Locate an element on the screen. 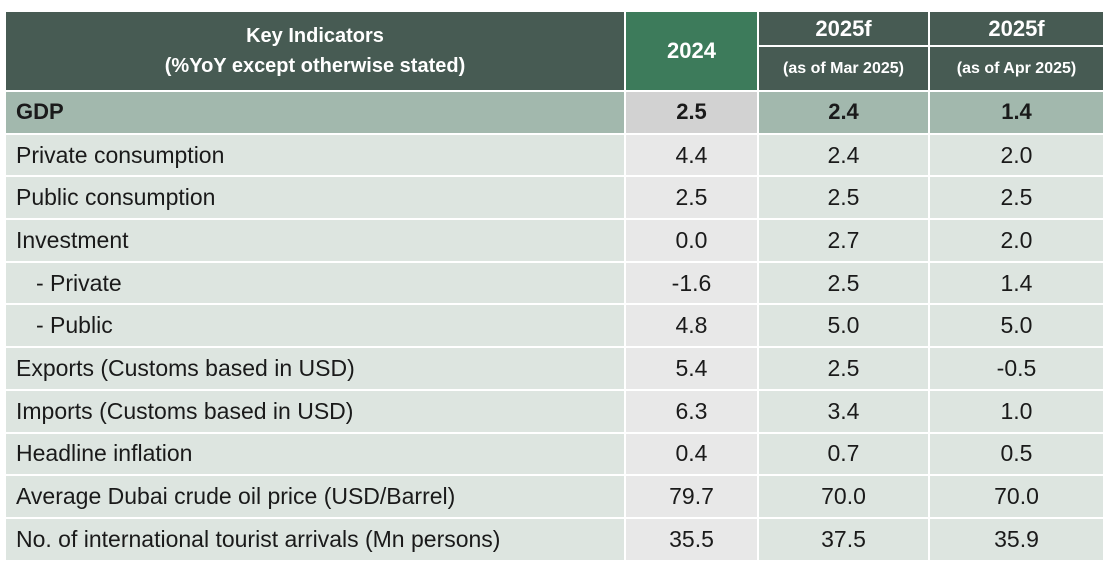 Image resolution: width=1107 pixels, height=577 pixels. value-2025f-apr: -0.5 is located at coordinates (1016, 368).